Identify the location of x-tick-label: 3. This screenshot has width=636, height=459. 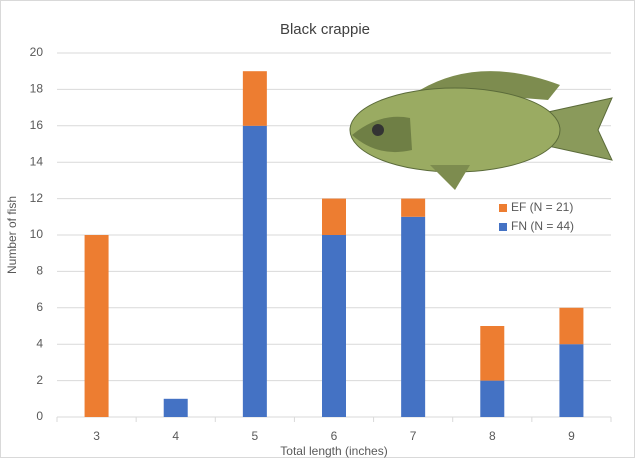
(96, 436).